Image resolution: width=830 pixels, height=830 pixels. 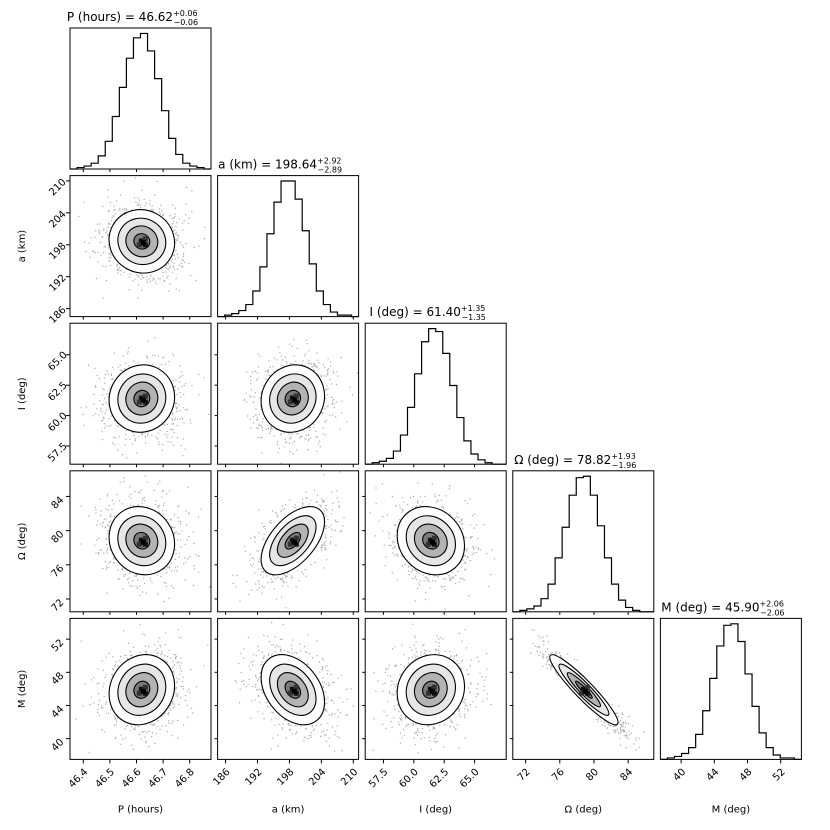 I want to click on x-axis-label: I (deg), so click(x=435, y=809).